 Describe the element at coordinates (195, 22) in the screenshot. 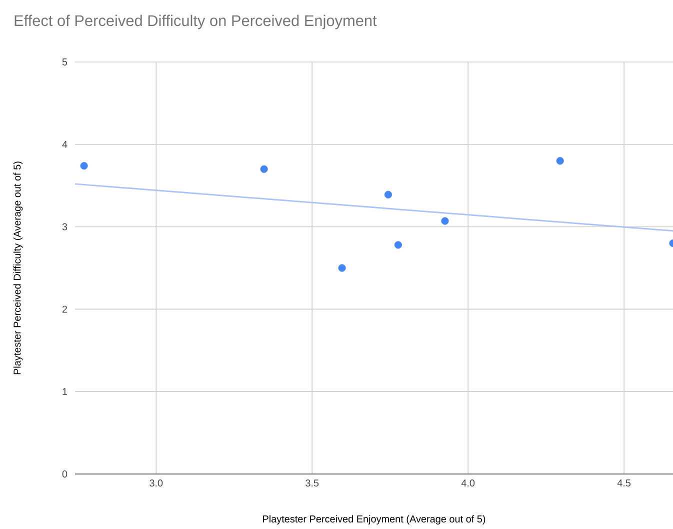

I see `chart-title: Effect of Perceived Difficulty on Perceived Enjoyment` at that location.